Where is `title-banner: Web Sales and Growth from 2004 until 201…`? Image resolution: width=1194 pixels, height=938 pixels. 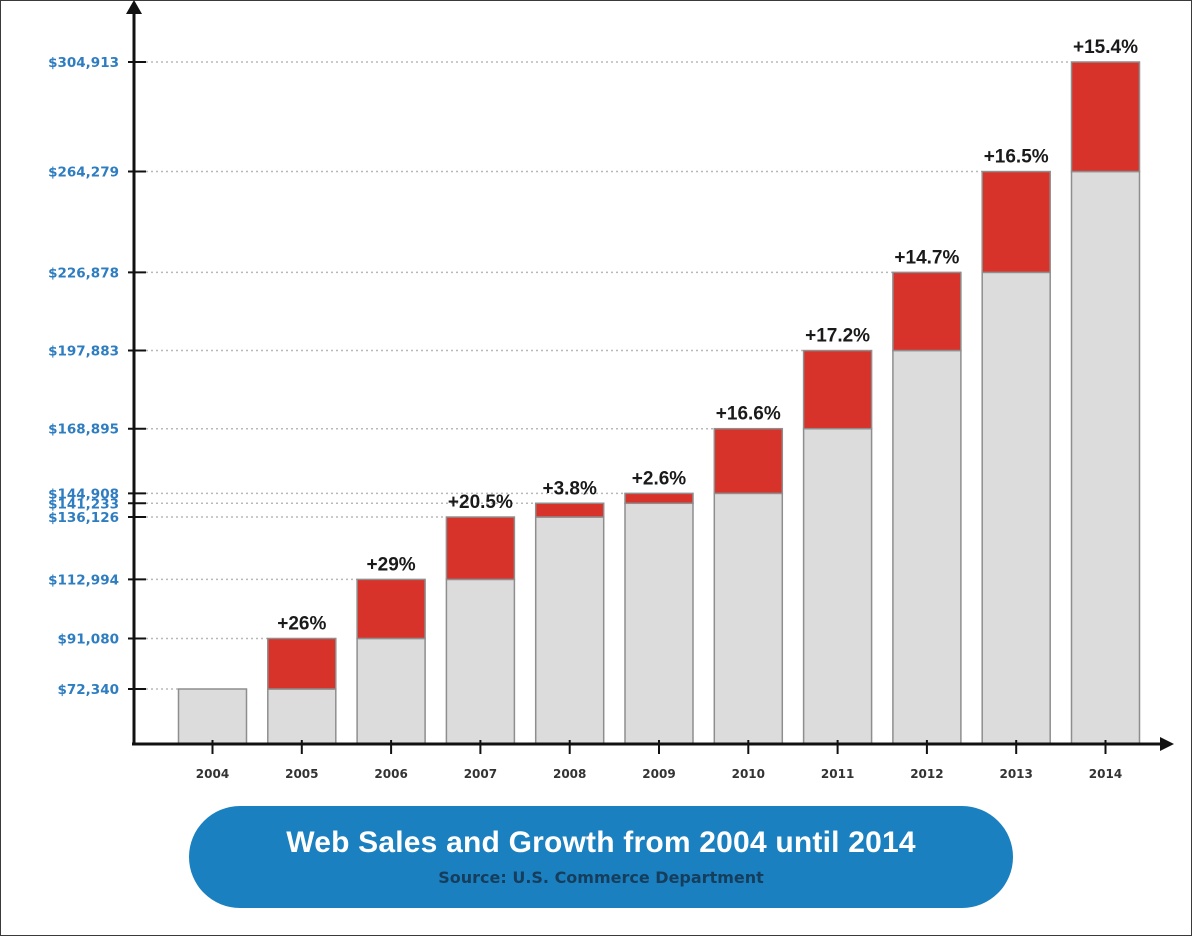 title-banner: Web Sales and Growth from 2004 until 201… is located at coordinates (601, 857).